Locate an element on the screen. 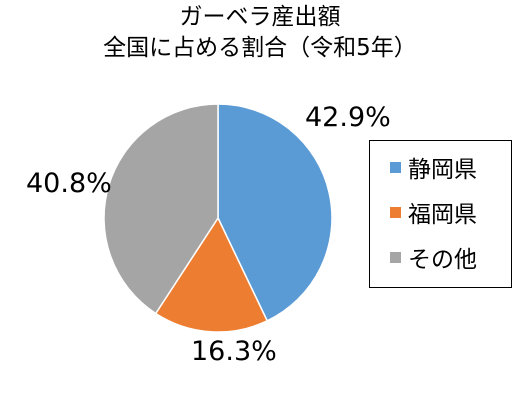 The height and width of the screenshot is (405, 532). legend-swatch-other is located at coordinates (395, 257).